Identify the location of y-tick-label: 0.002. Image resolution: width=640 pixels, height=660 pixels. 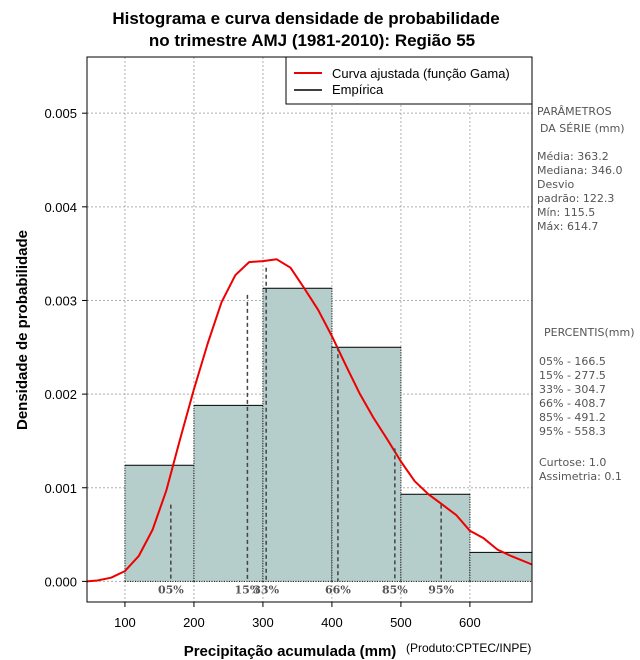
(60, 394).